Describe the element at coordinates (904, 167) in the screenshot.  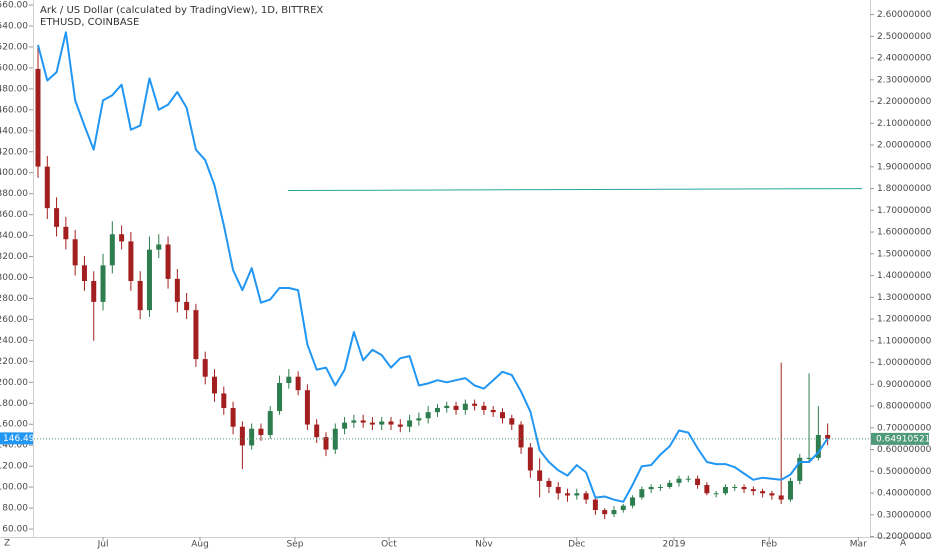
I see `y2-tick-label: 1.90000000` at that location.